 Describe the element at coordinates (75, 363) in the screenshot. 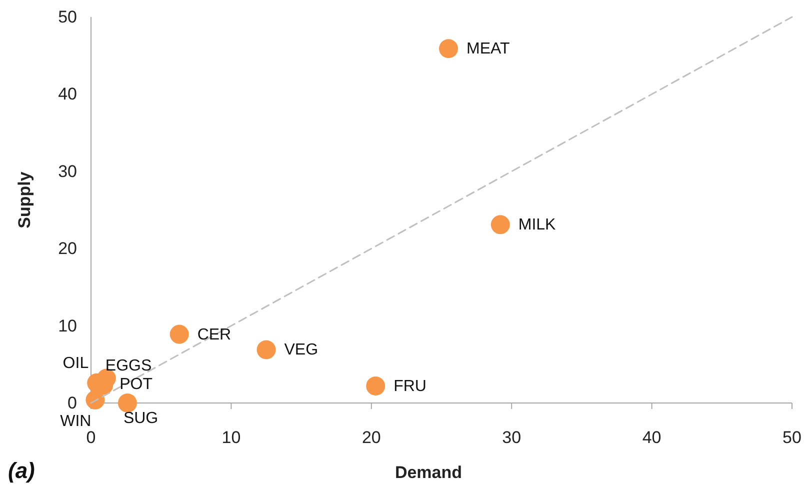

I see `annotation: OIL` at that location.